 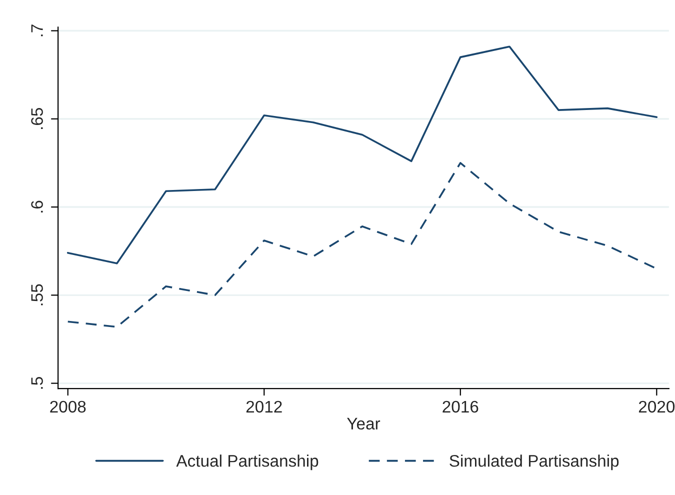 I want to click on legend-label: Actual Partisanship, so click(x=247, y=462).